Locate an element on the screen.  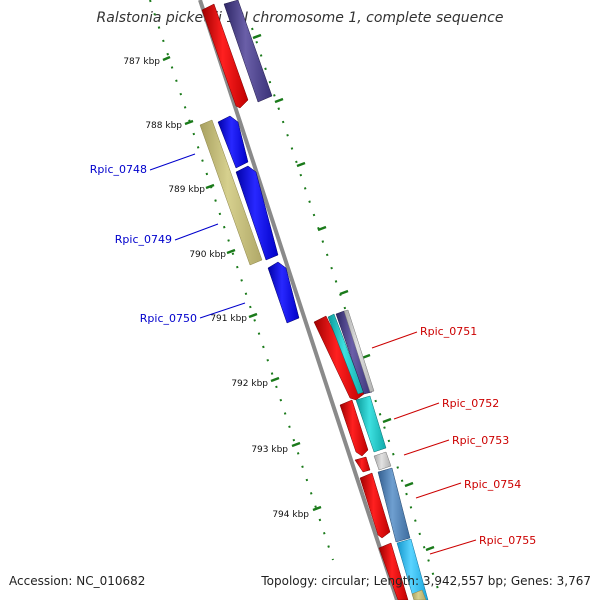
gene-label-rpic-0752: Rpic_0752 is located at coordinates (470, 403).